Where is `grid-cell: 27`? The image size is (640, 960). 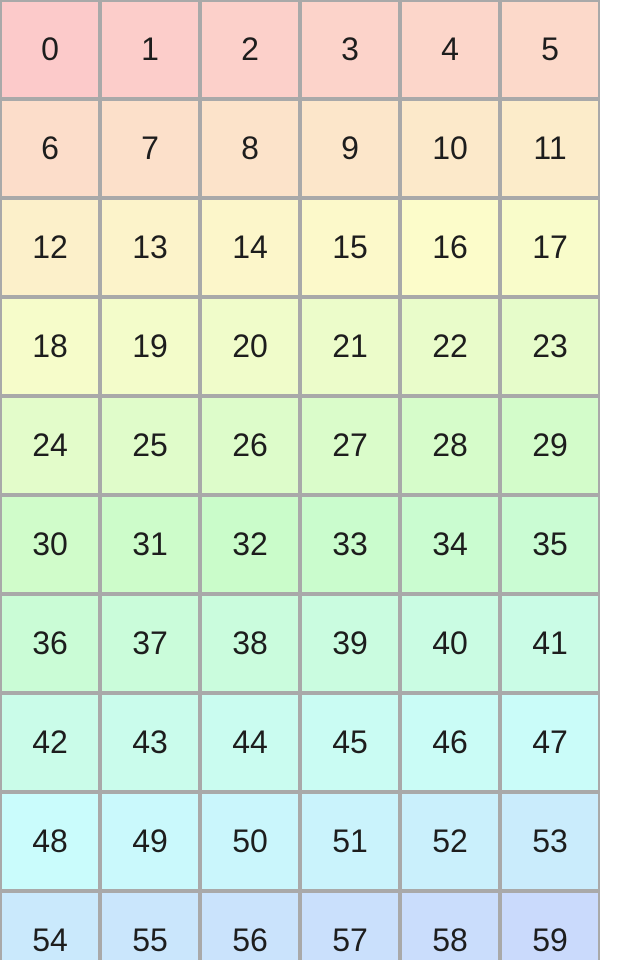
grid-cell: 27 is located at coordinates (350, 445).